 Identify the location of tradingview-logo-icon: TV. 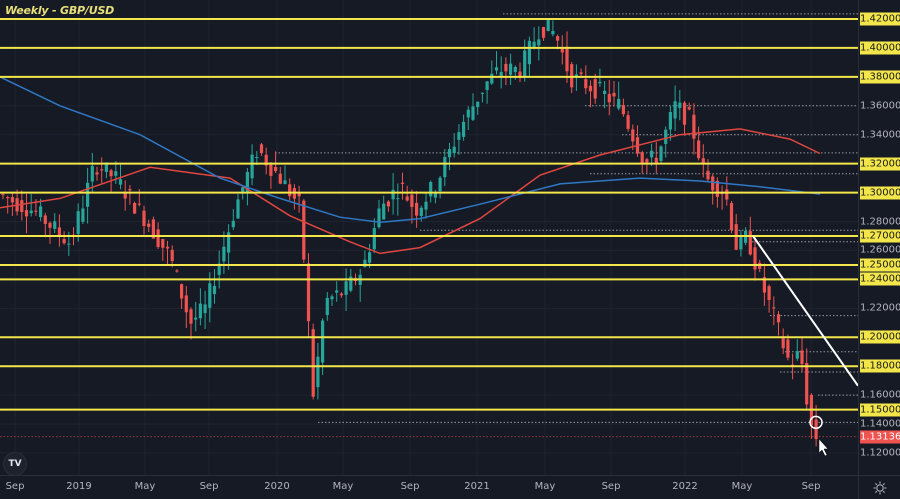
(15, 464).